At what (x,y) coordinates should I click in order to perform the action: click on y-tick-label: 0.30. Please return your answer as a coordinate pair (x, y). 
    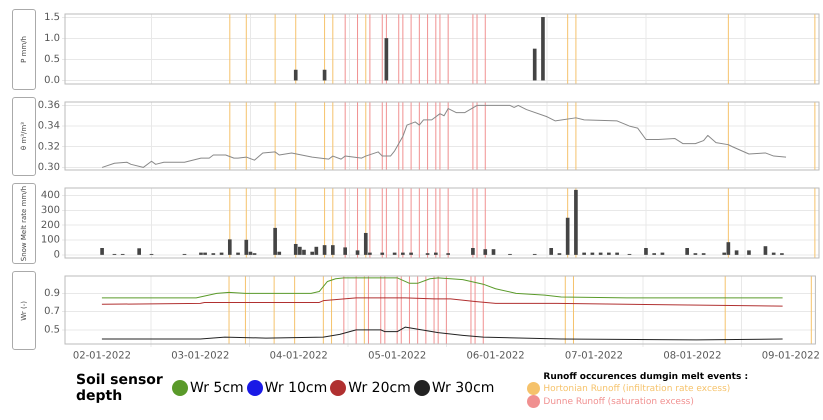
    Looking at the image, I should click on (49, 168).